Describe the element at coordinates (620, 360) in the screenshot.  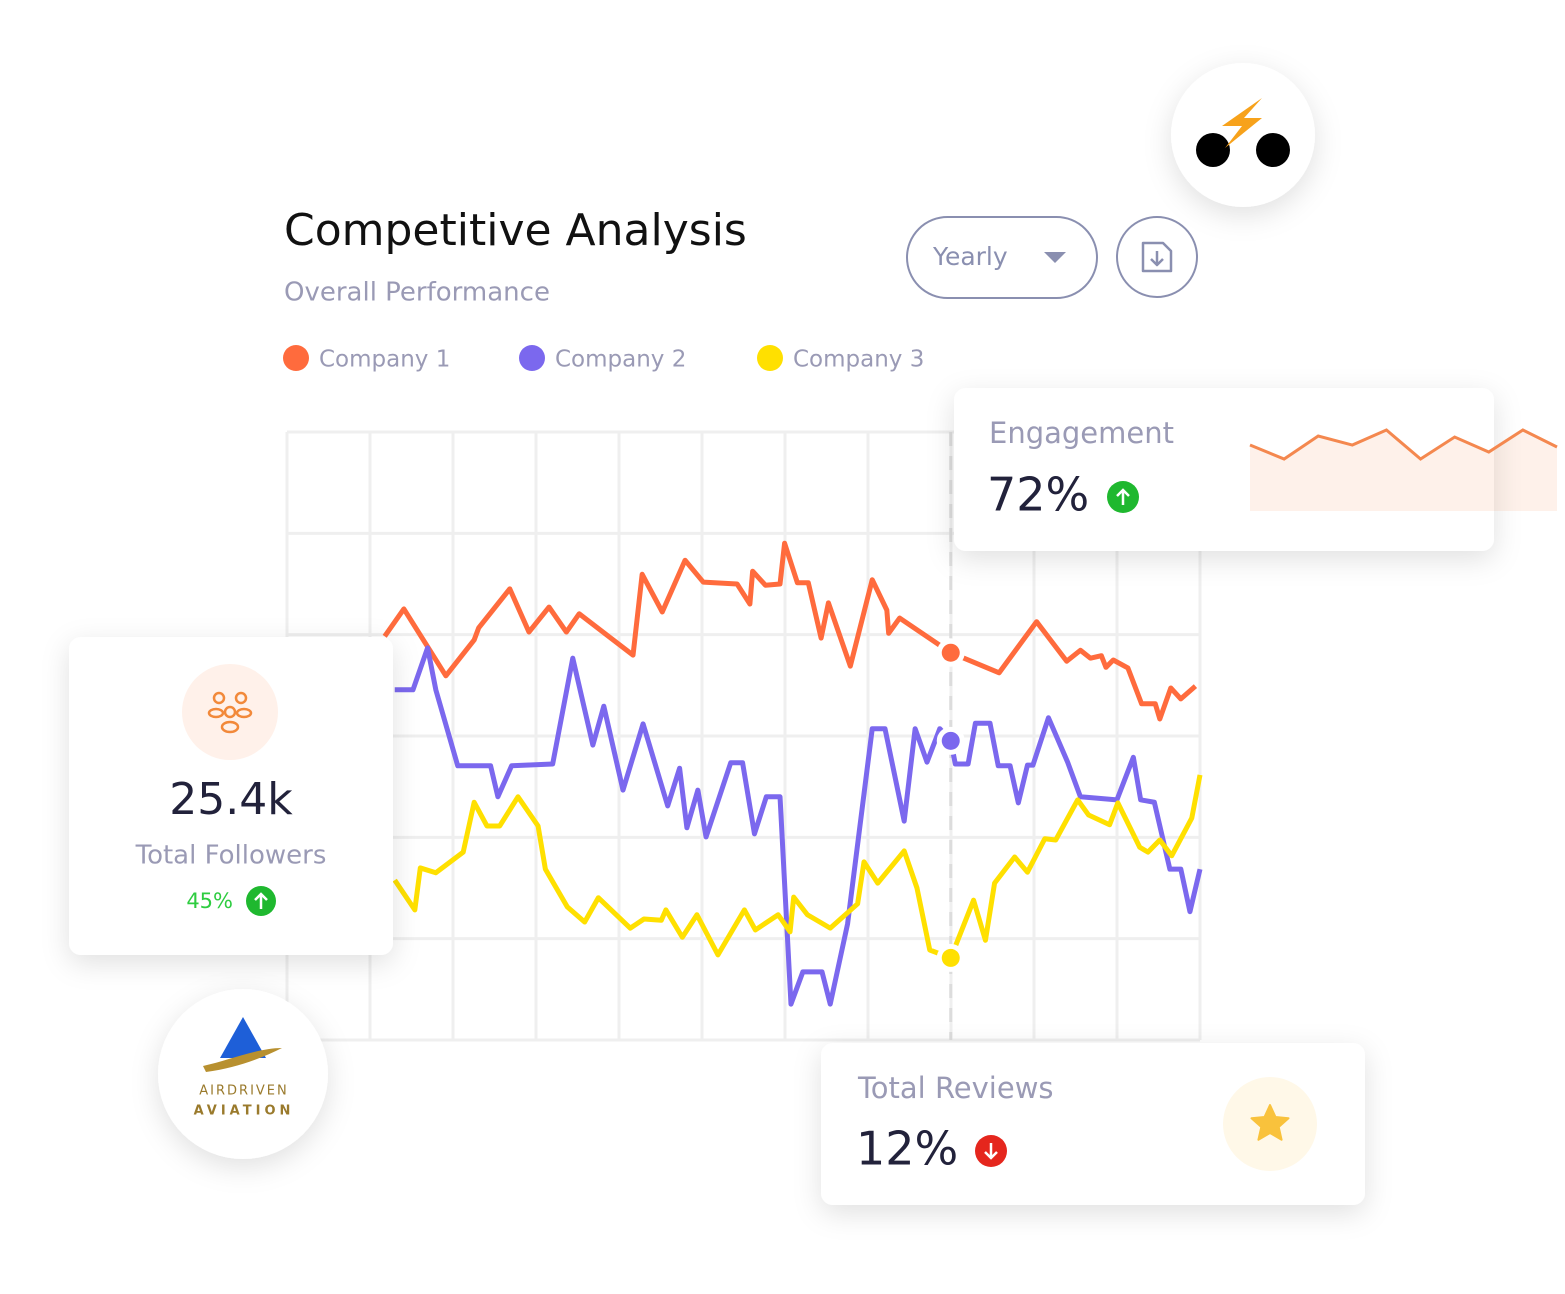
I see `legend-label: Company 2` at that location.